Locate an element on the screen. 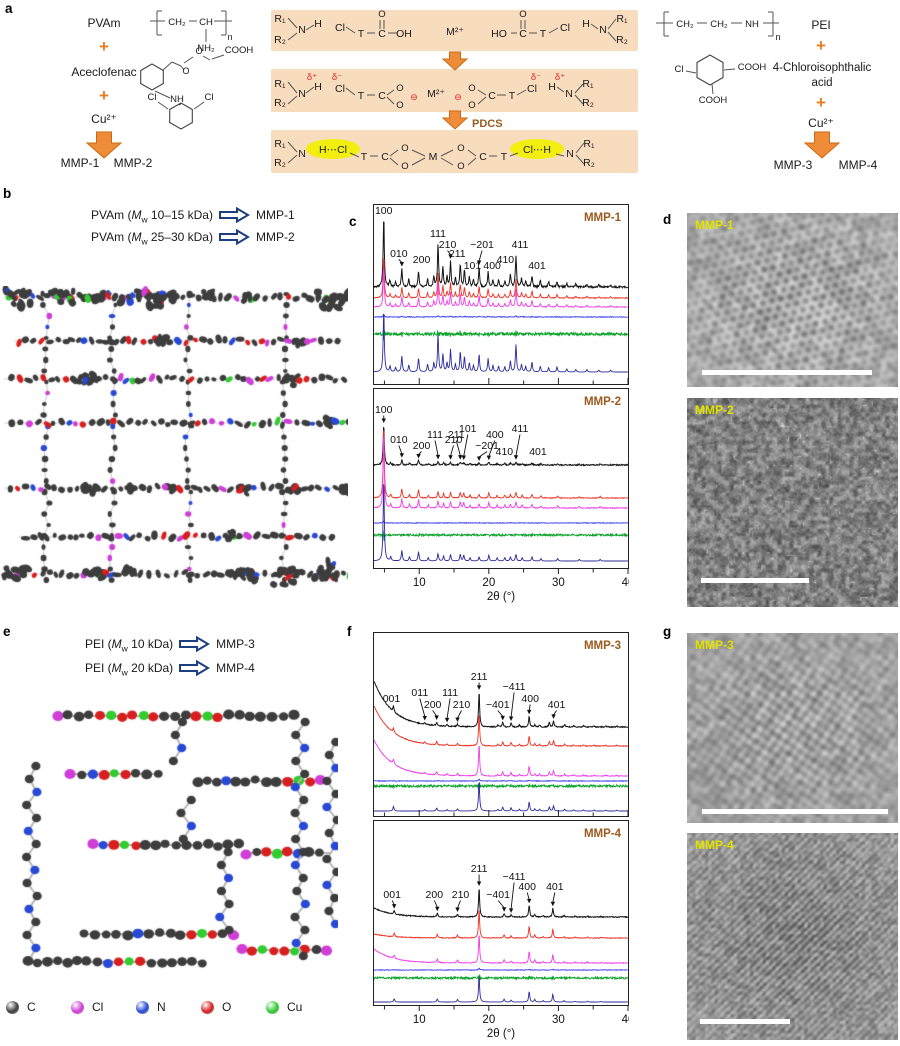  copper-atom-icon is located at coordinates (272, 1007).